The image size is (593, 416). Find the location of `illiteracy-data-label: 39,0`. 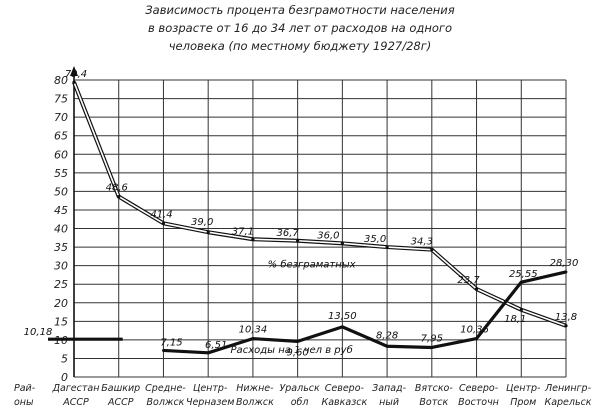

illiteracy-data-label: 39,0 is located at coordinates (202, 222).